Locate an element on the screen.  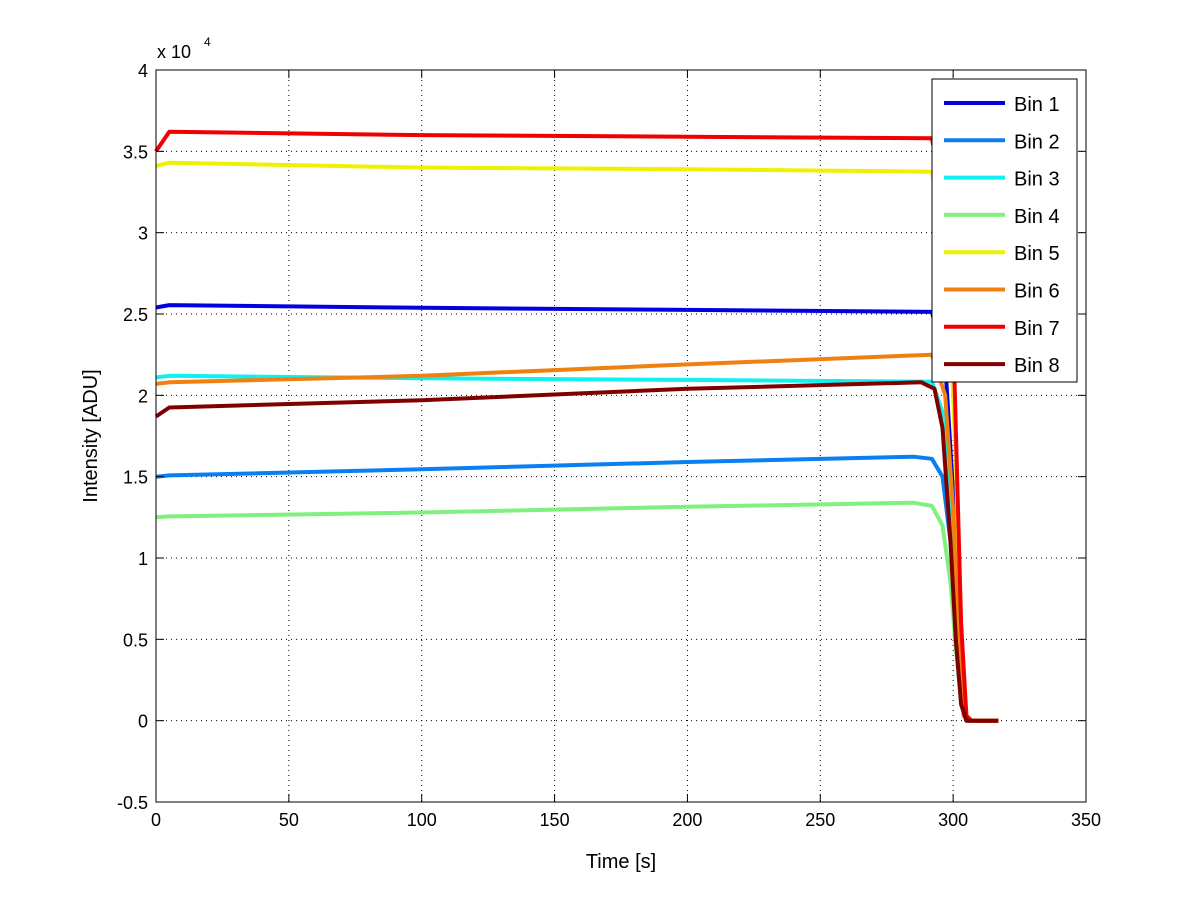
y-tick-label: 3 is located at coordinates (143, 234).